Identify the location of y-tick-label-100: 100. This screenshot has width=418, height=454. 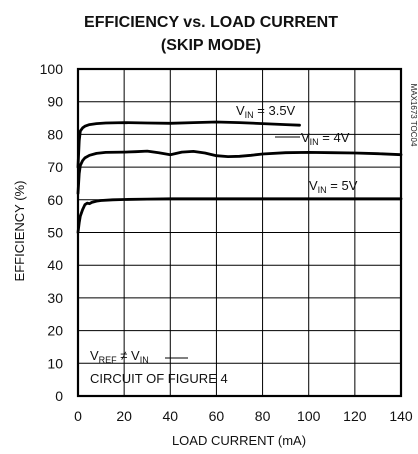
(52, 69).